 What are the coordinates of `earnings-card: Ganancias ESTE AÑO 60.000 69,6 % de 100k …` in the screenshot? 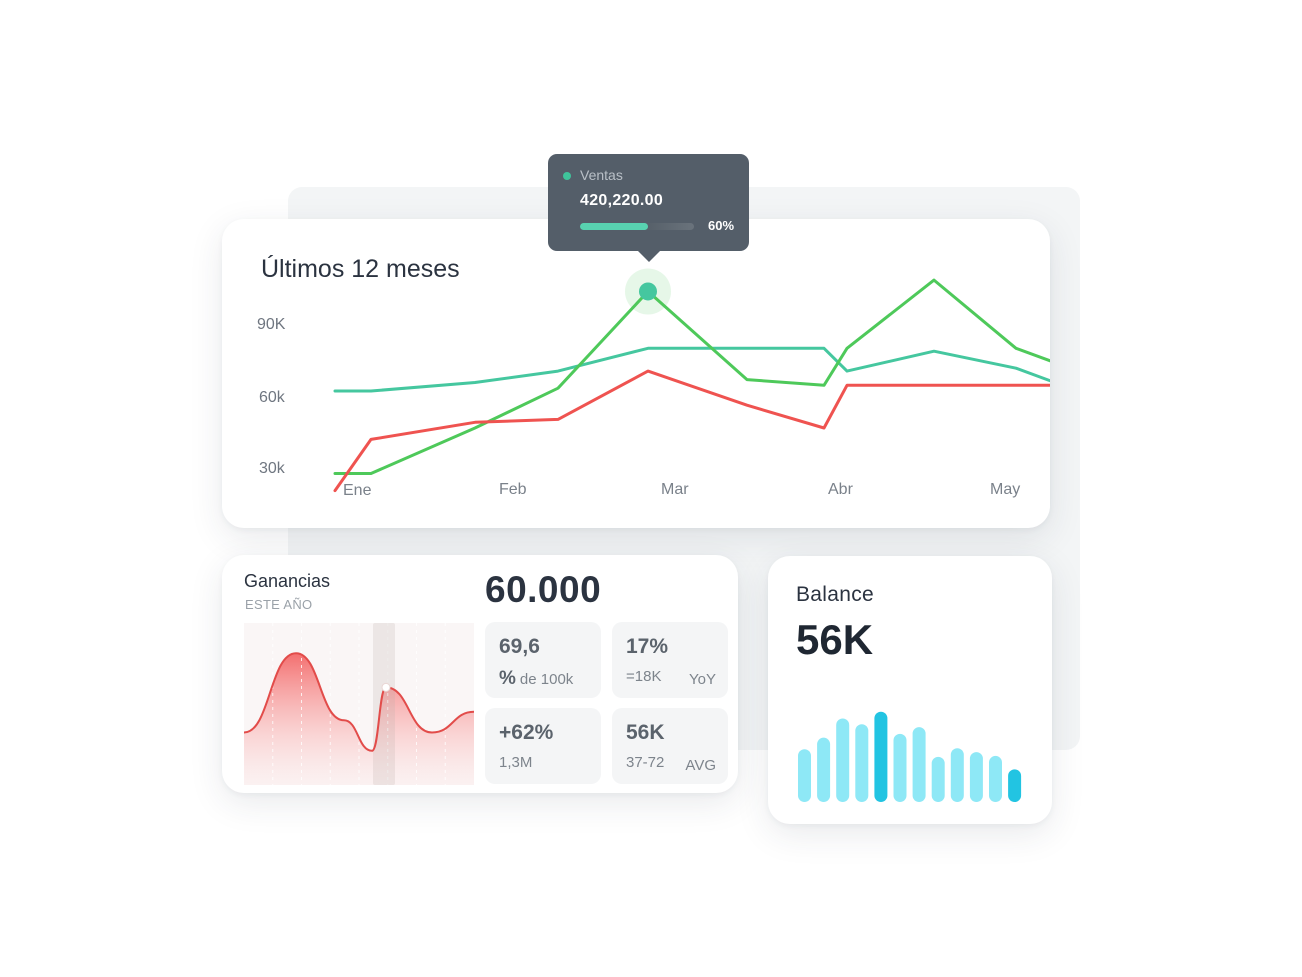 It's located at (480, 674).